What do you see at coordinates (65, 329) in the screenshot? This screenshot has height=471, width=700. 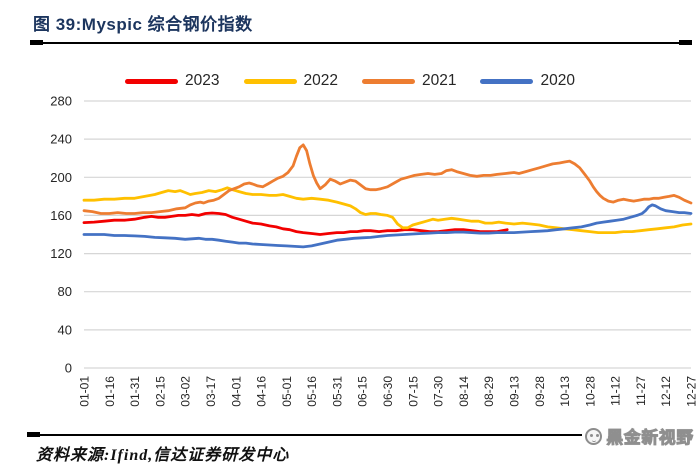 I see `y-tick-label-40: 40` at bounding box center [65, 329].